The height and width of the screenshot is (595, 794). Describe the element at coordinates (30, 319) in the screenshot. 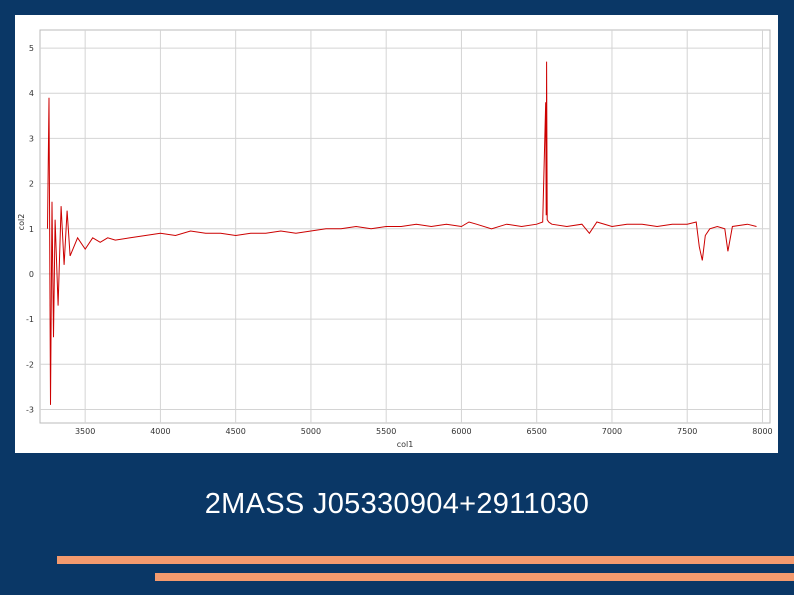

I see `y-tick-label: -1` at that location.